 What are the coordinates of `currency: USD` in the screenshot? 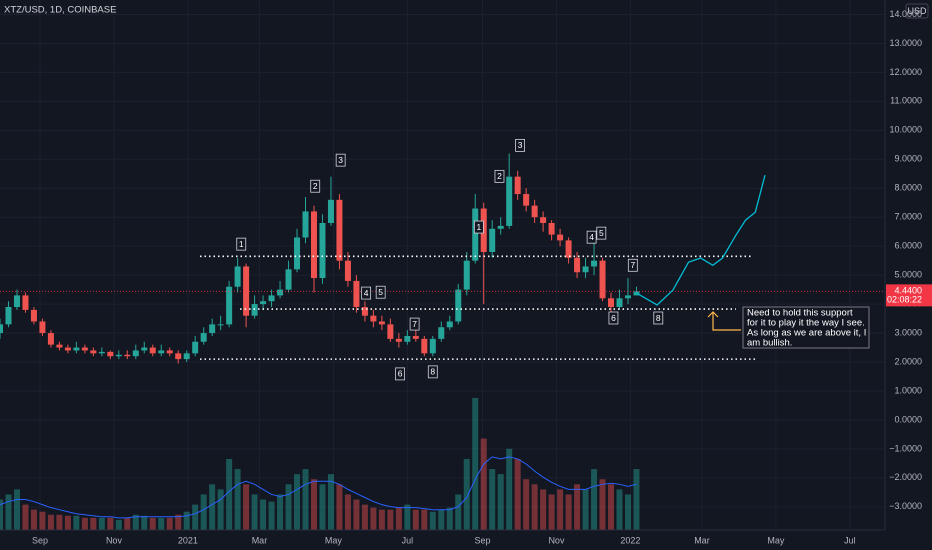 It's located at (917, 11).